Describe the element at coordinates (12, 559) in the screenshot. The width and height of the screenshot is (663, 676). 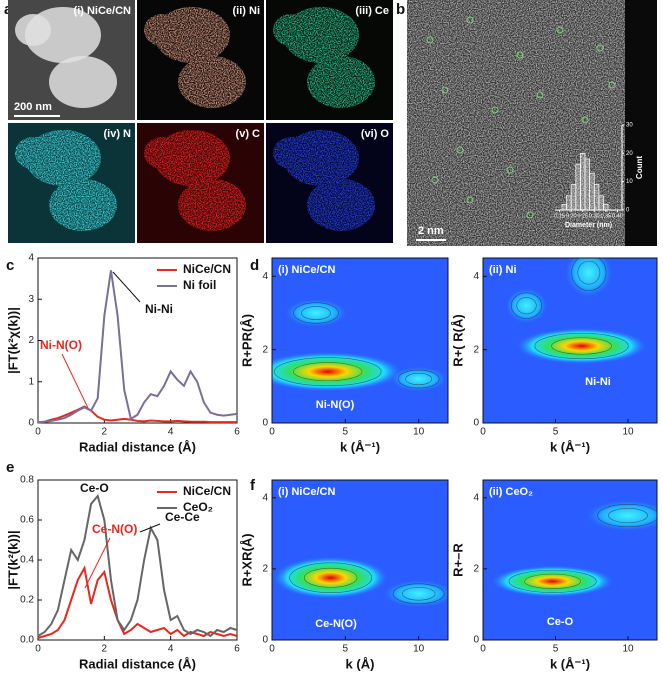
I see `y-axis-label: |FT(k²(k))|` at that location.